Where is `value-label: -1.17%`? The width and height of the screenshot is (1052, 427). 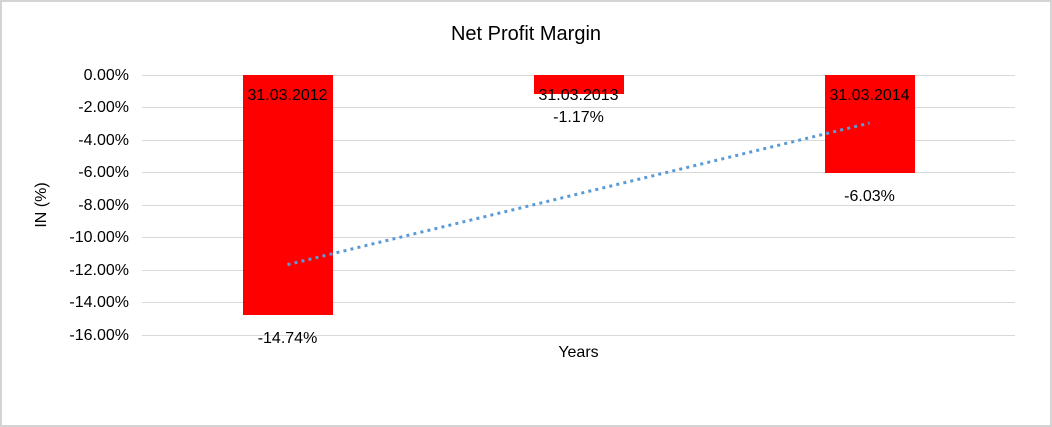
value-label: -1.17% is located at coordinates (578, 117).